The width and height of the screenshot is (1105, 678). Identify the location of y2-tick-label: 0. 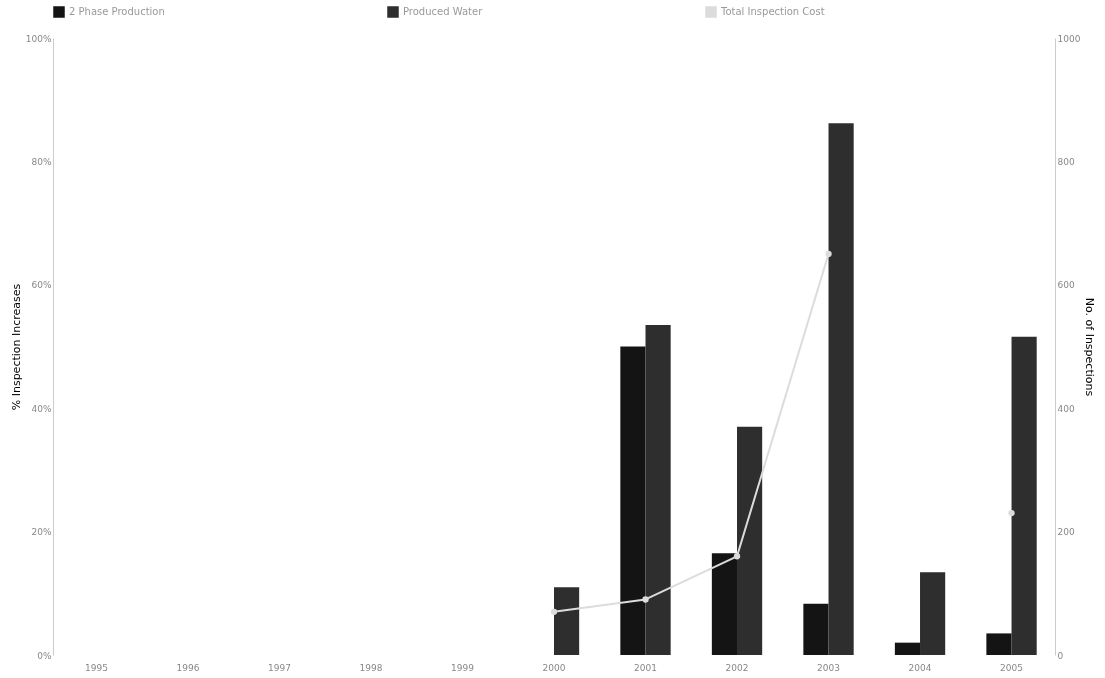
(1060, 655).